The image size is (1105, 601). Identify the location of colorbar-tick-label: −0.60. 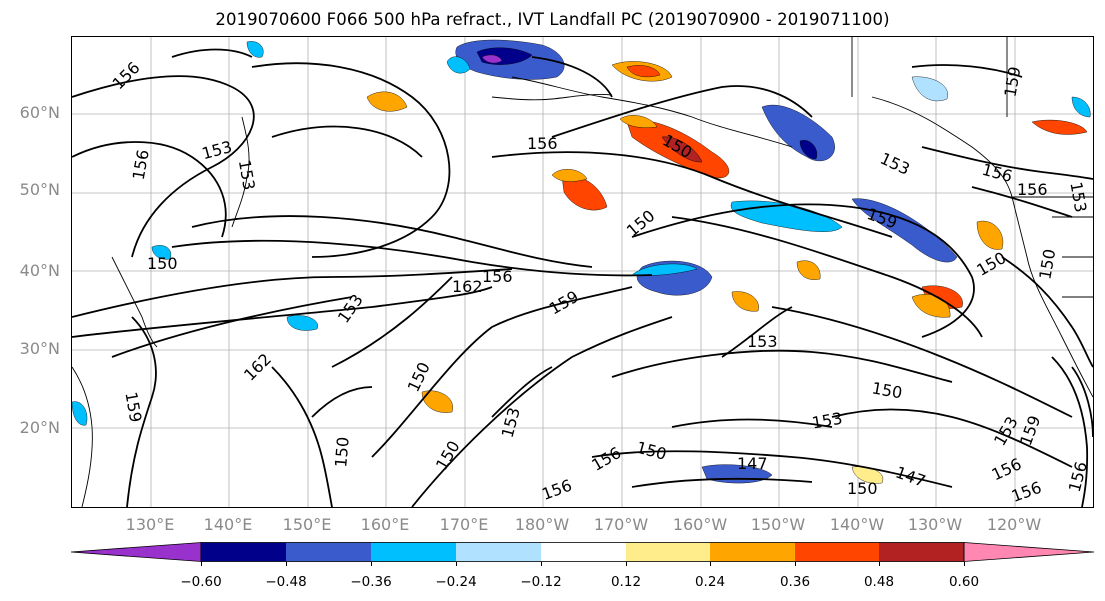
(201, 582).